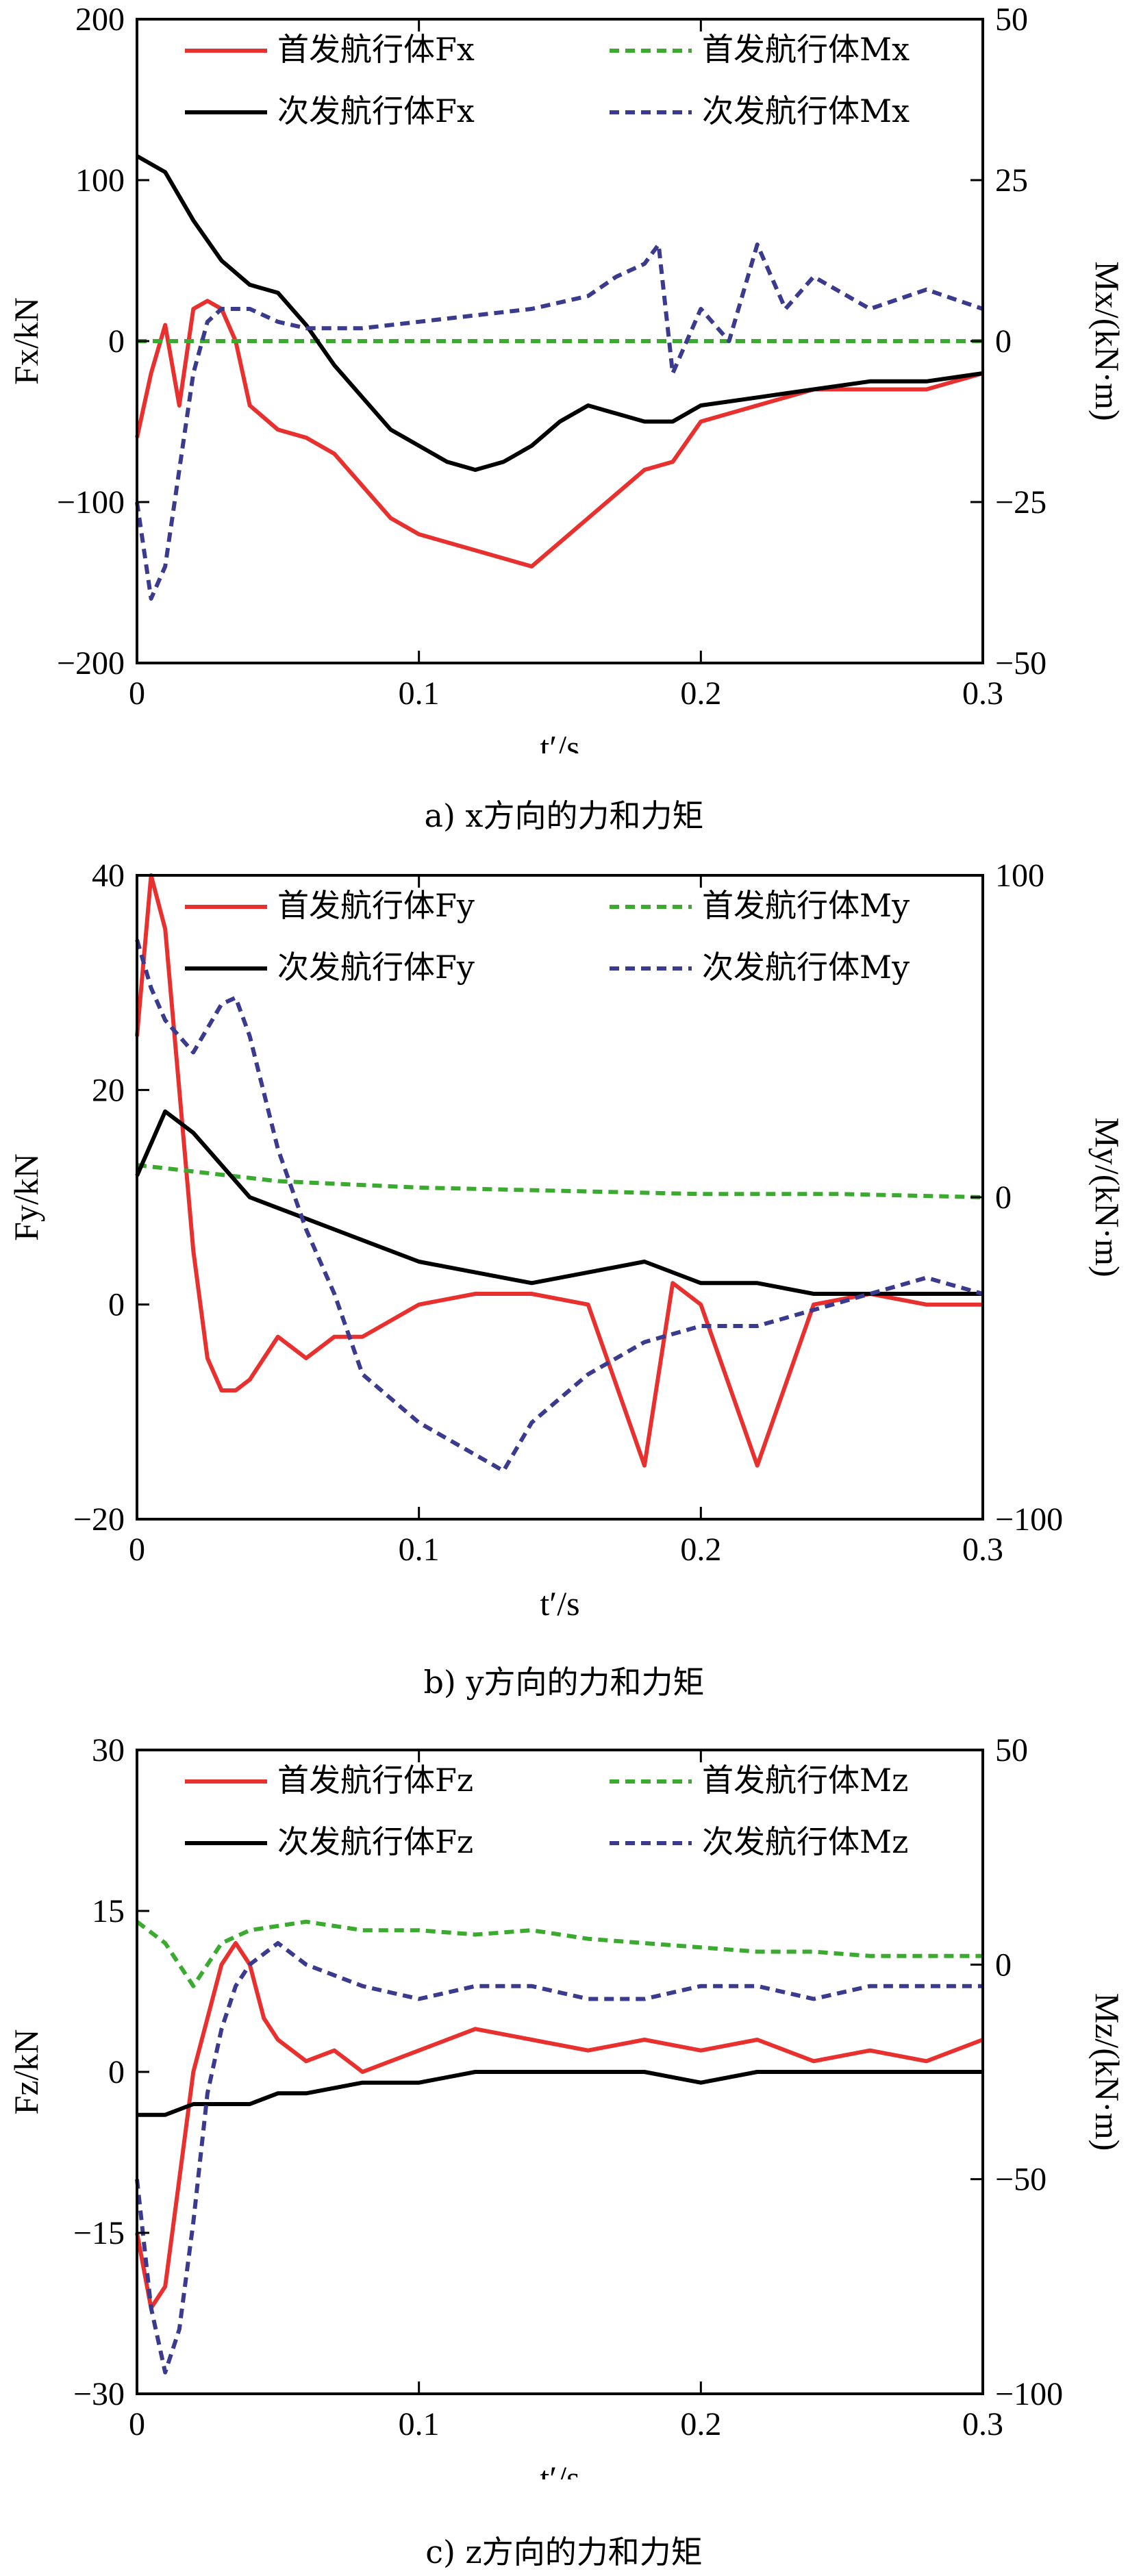 This screenshot has width=1128, height=2576. What do you see at coordinates (376, 967) in the screenshot?
I see `legend-label: 次发航行体Fy` at bounding box center [376, 967].